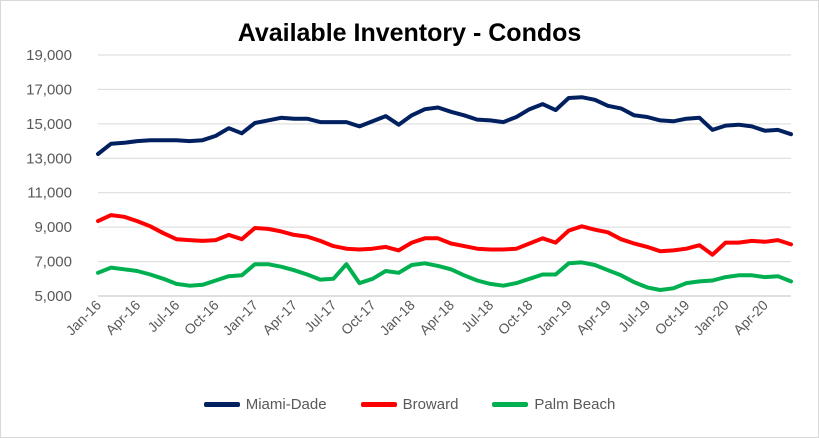 The height and width of the screenshot is (438, 819). What do you see at coordinates (240, 318) in the screenshot?
I see `x-tick-label: Jan-17` at bounding box center [240, 318].